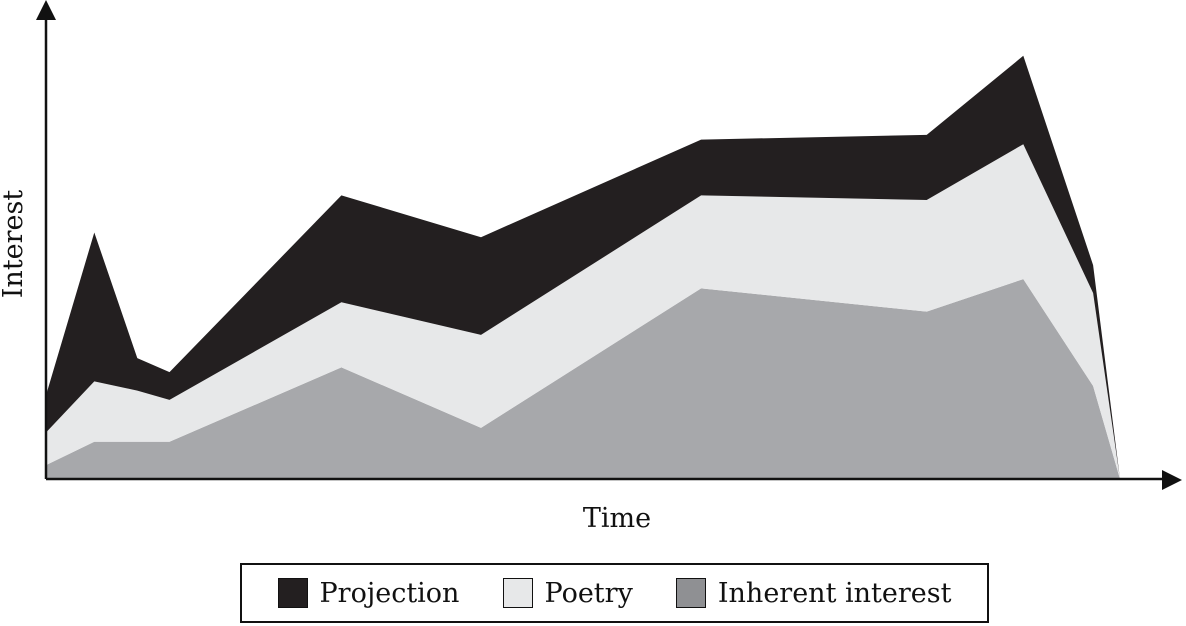 The image size is (1186, 626). What do you see at coordinates (14, 244) in the screenshot?
I see `y-axis-title: Interest` at bounding box center [14, 244].